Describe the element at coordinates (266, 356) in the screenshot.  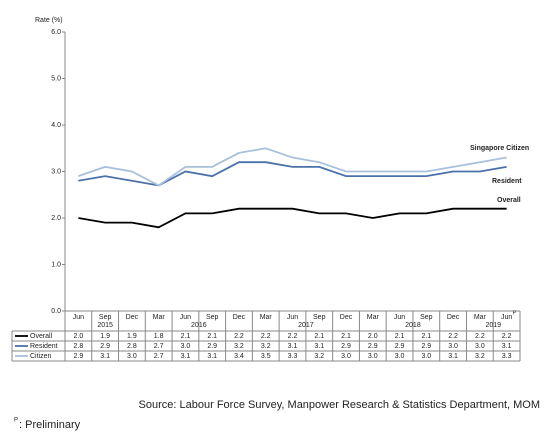
I see `table-cell: 3.5` at that location.